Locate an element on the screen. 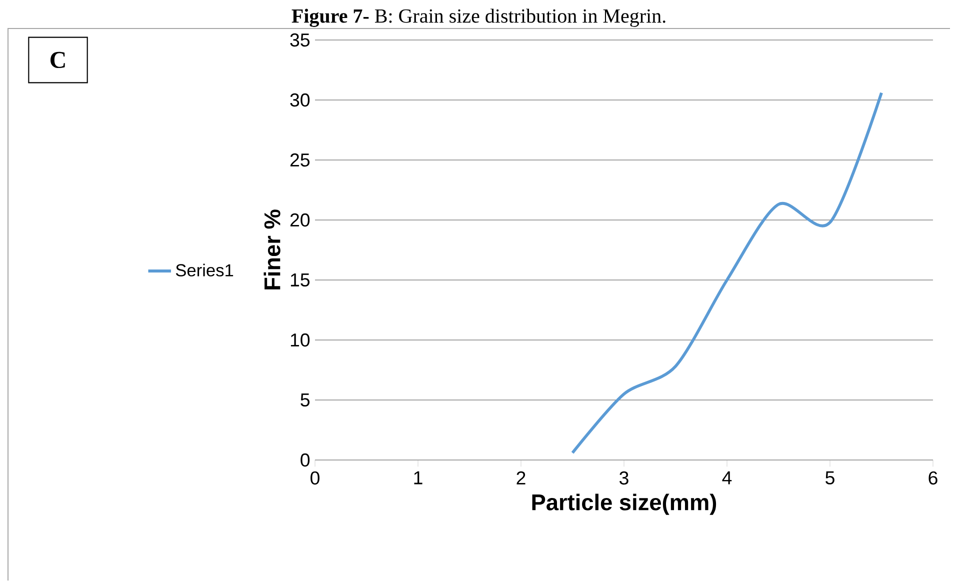 This screenshot has height=581, width=958. x-tick-label: 3 is located at coordinates (624, 478).